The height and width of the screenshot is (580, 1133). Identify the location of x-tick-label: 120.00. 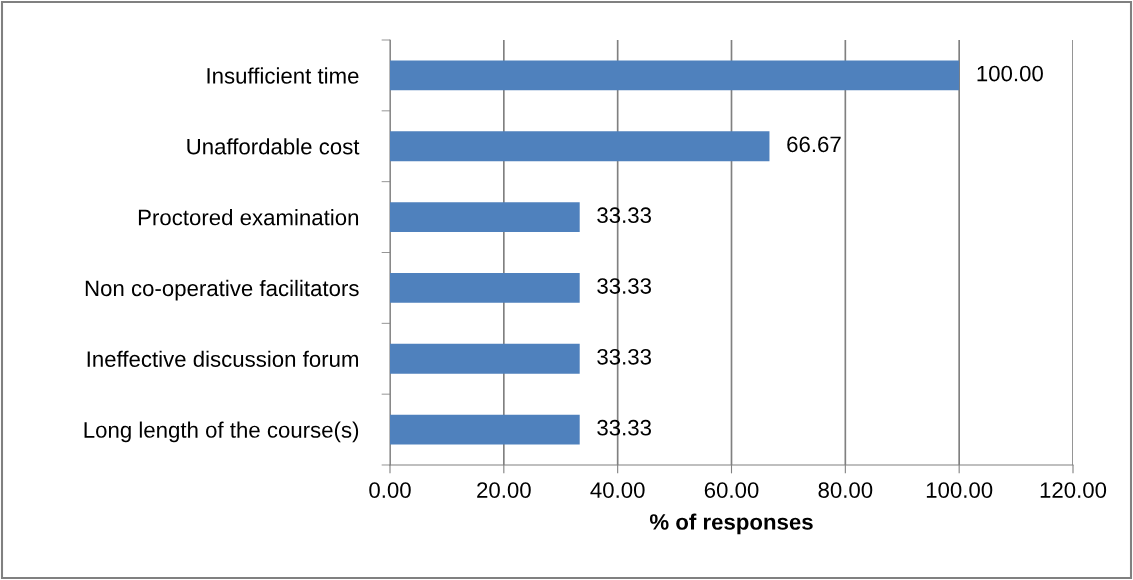
(1073, 490).